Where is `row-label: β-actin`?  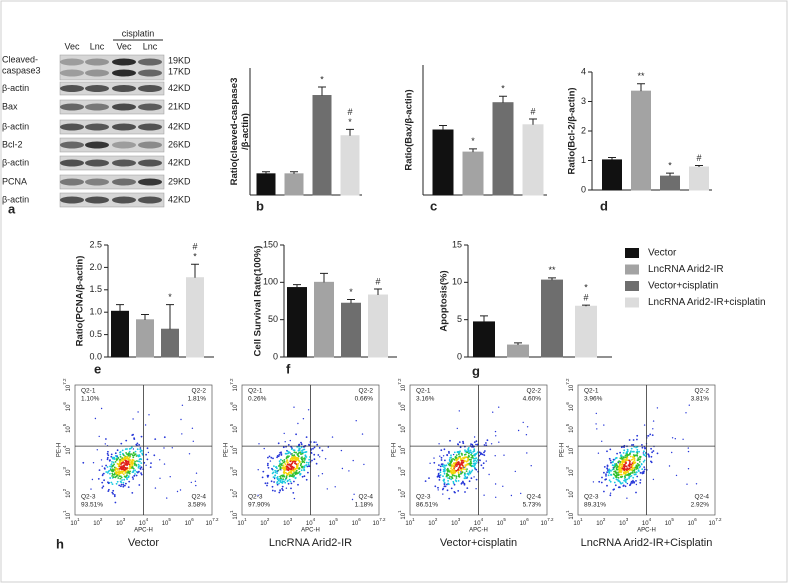
row-label: β-actin is located at coordinates (15, 162).